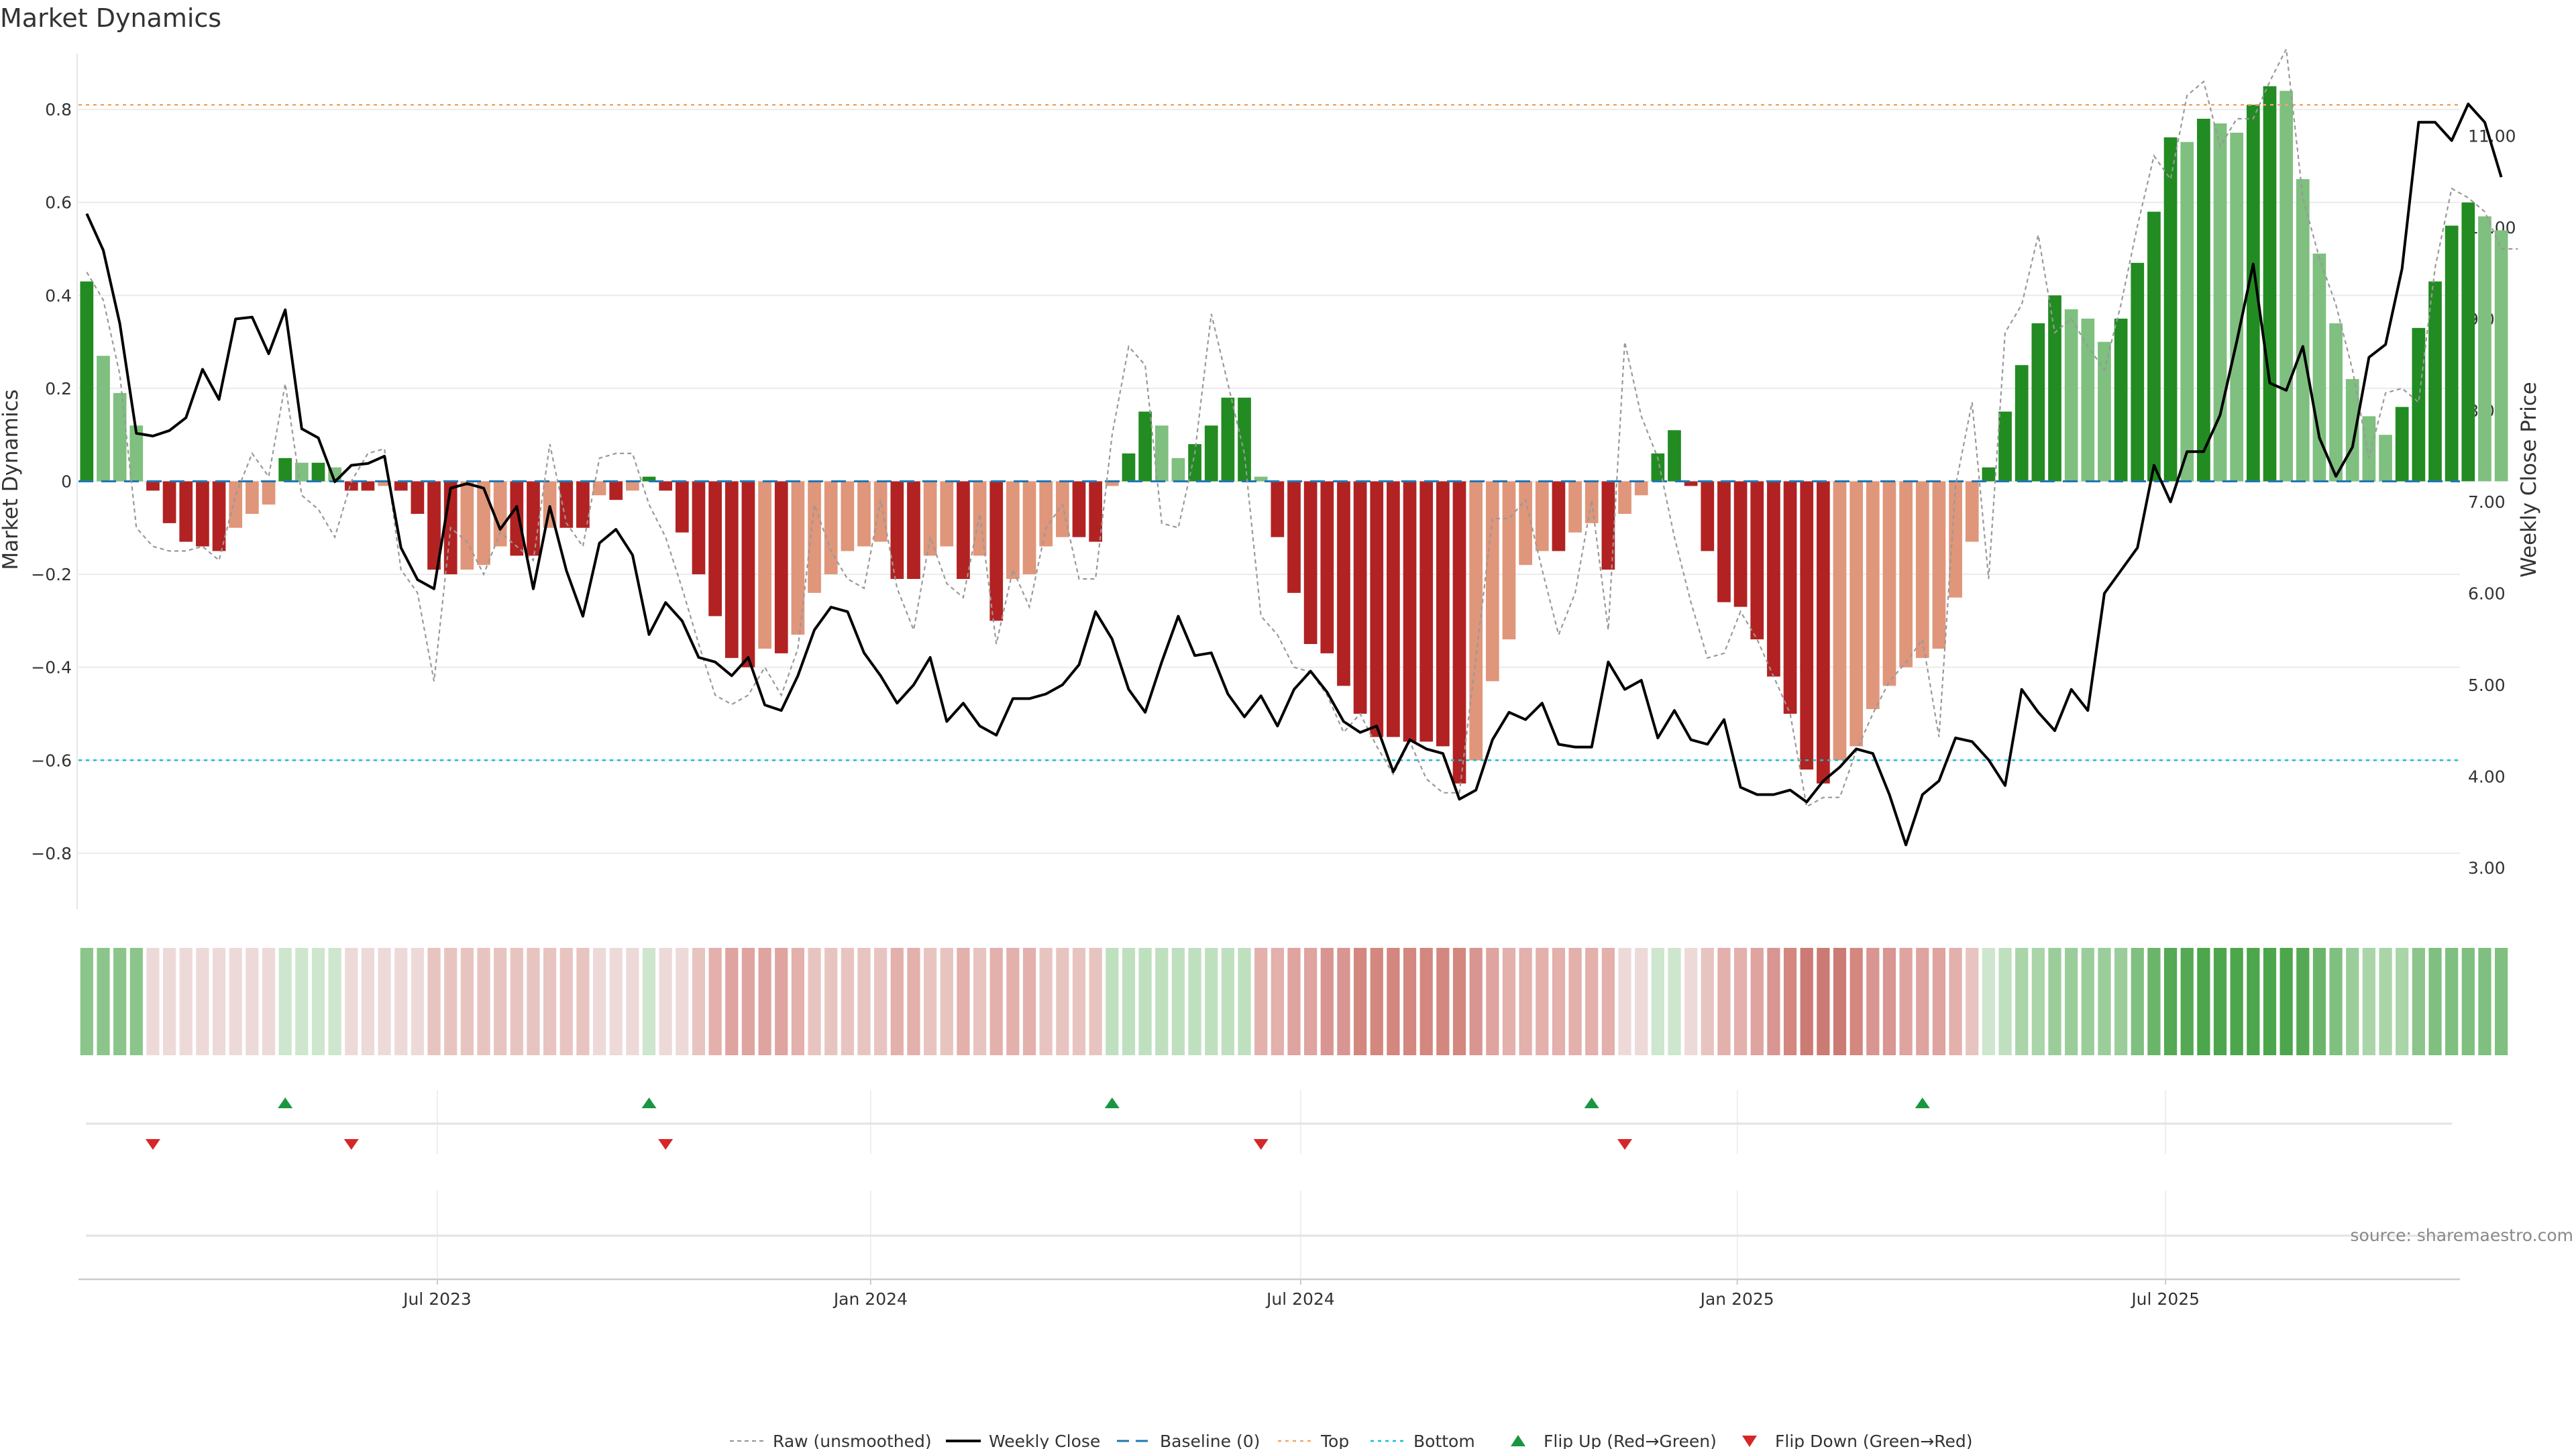 The width and height of the screenshot is (2576, 1449). Describe the element at coordinates (1630, 1440) in the screenshot. I see `legend-label: Flip Up (Red→Green)` at that location.